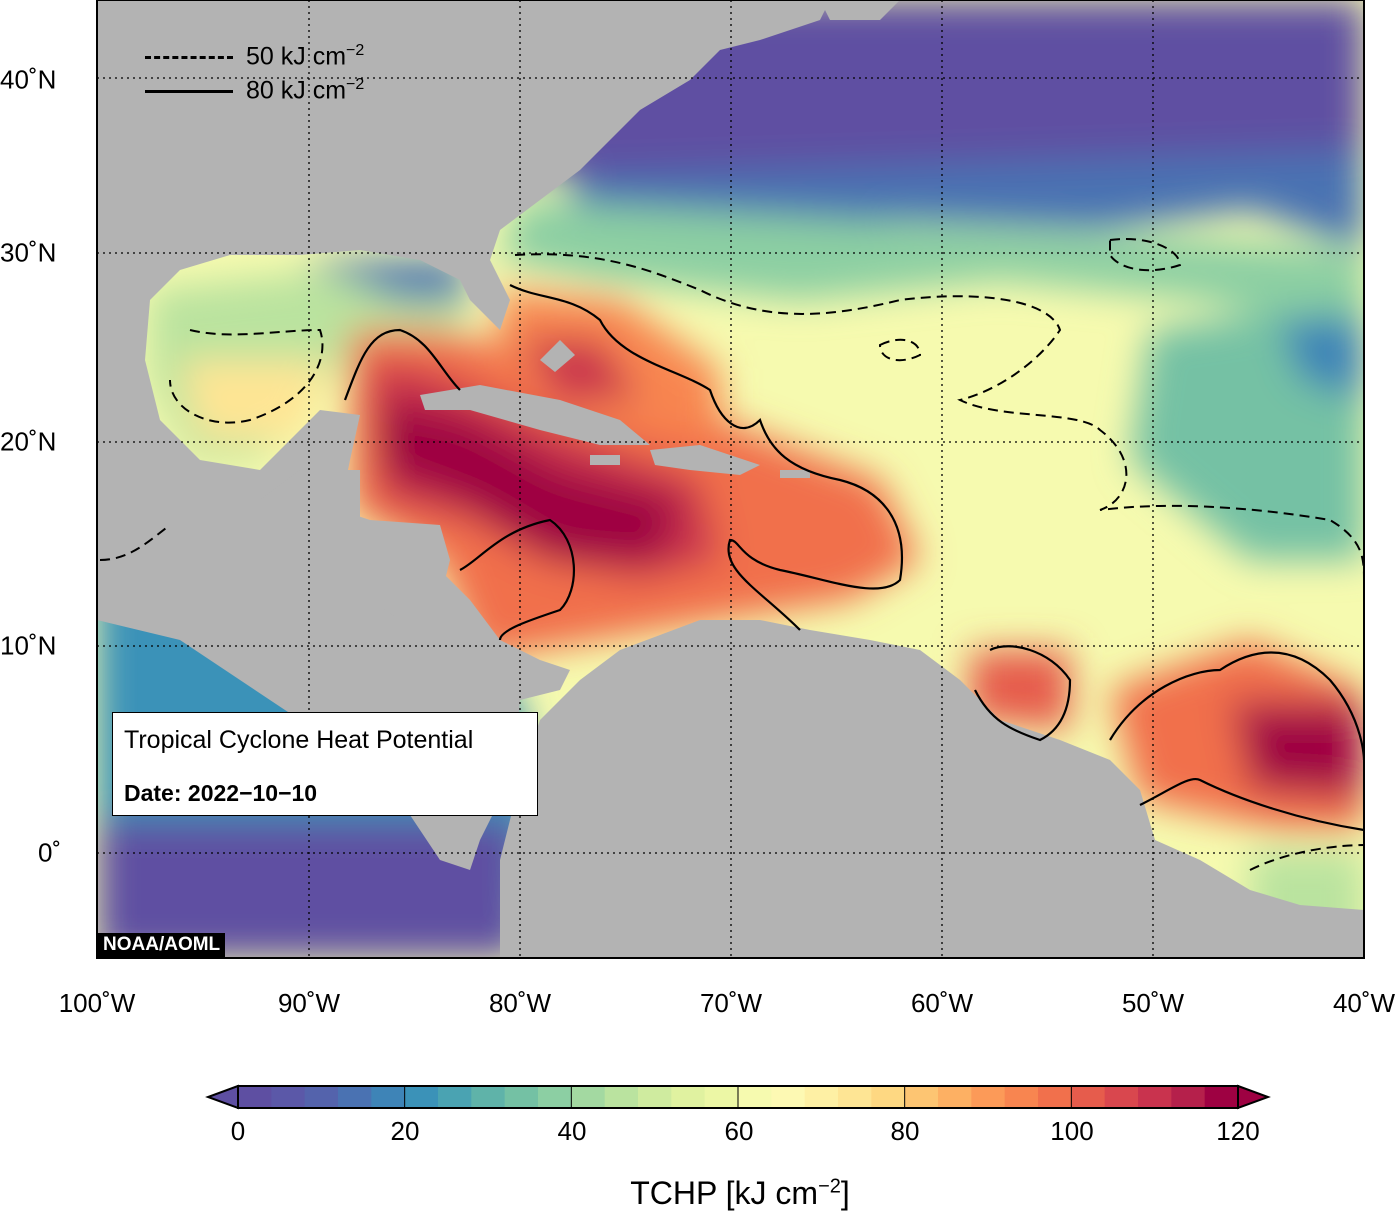 The image size is (1400, 1217). I want to click on legend-dashed-line, so click(189, 57).